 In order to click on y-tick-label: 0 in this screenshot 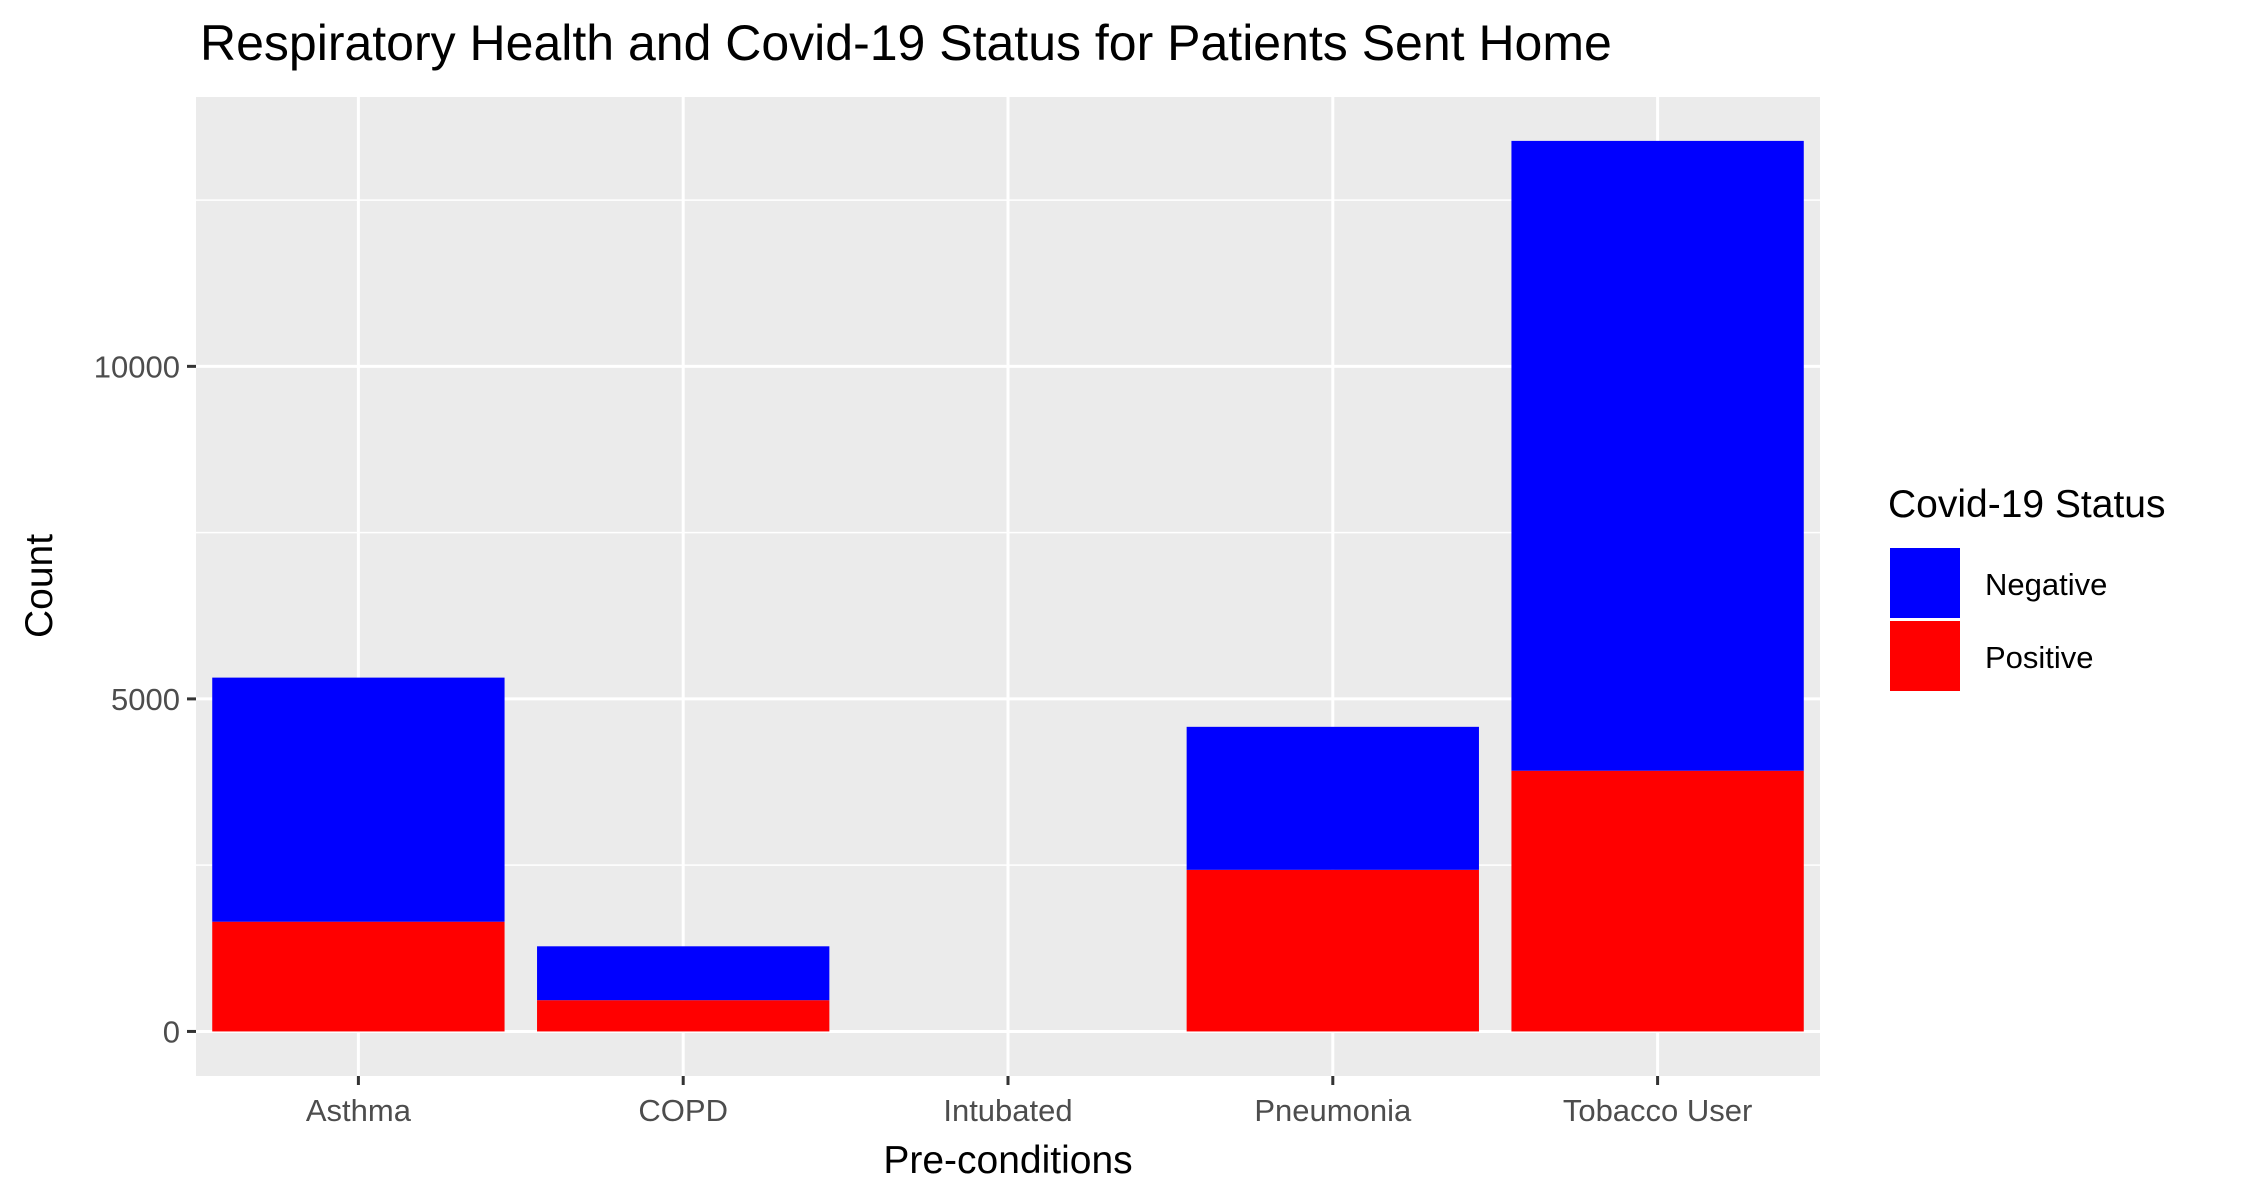, I will do `click(171, 1031)`.